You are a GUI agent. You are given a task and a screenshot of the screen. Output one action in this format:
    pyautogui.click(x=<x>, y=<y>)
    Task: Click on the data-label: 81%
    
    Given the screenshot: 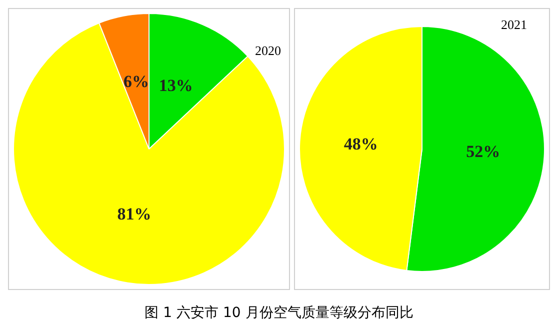 What is the action you would take?
    pyautogui.click(x=134, y=214)
    